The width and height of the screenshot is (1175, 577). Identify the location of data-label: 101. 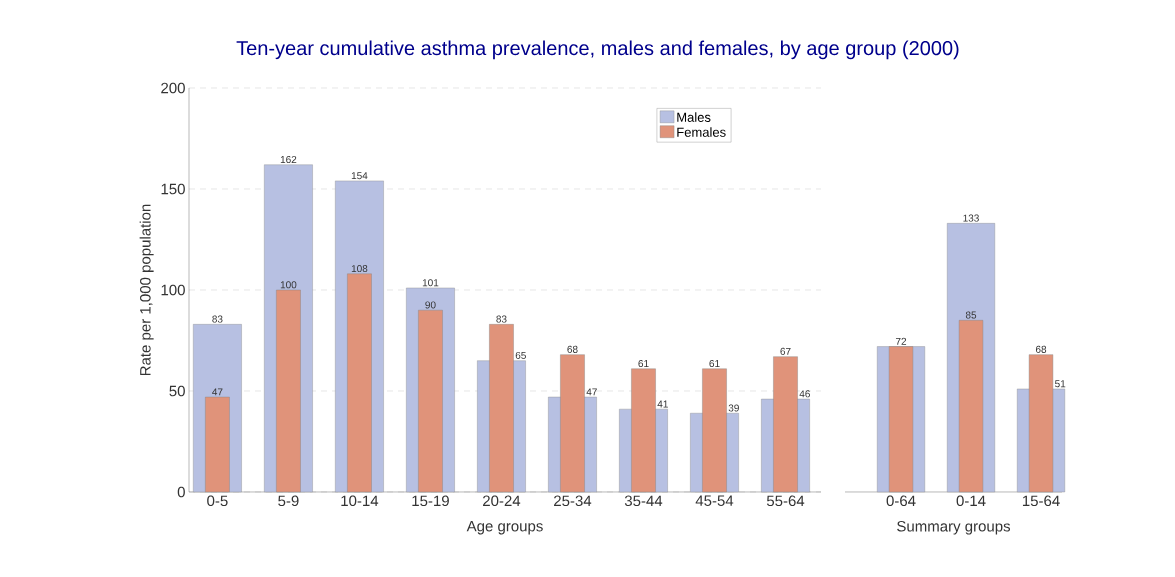
(430, 283).